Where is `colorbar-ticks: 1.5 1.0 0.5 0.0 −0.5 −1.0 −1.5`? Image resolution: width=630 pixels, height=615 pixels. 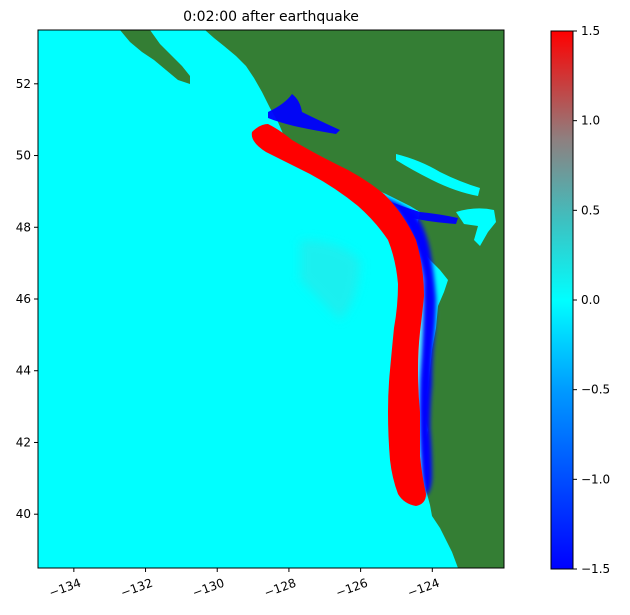 colorbar-ticks: 1.5 1.0 0.5 0.0 −0.5 −1.0 −1.5 is located at coordinates (591, 300).